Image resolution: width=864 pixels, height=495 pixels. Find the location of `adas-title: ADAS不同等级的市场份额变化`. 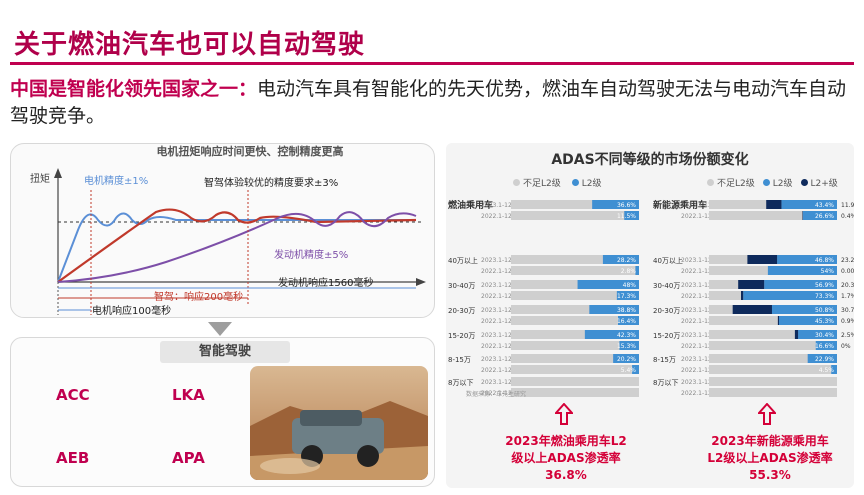

adas-title: ADAS不同等级的市场份额变化 is located at coordinates (650, 160).